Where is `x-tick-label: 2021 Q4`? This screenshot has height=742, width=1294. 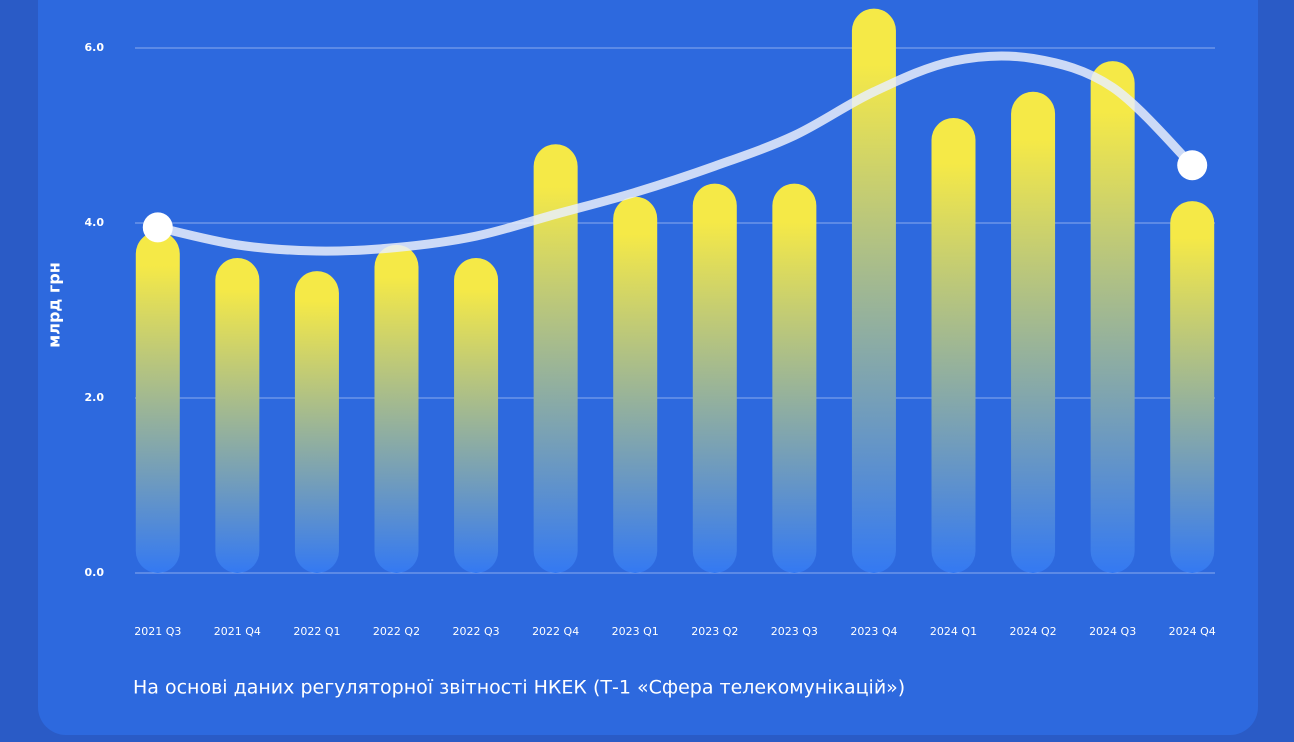 x-tick-label: 2021 Q4 is located at coordinates (237, 631).